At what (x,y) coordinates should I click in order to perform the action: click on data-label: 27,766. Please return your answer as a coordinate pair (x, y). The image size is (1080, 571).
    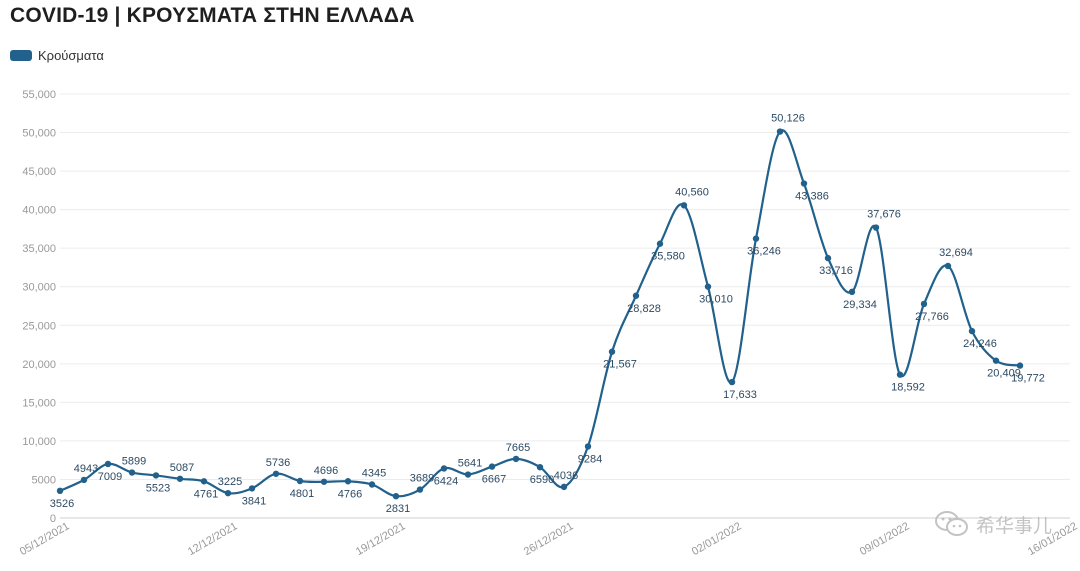
    Looking at the image, I should click on (932, 317).